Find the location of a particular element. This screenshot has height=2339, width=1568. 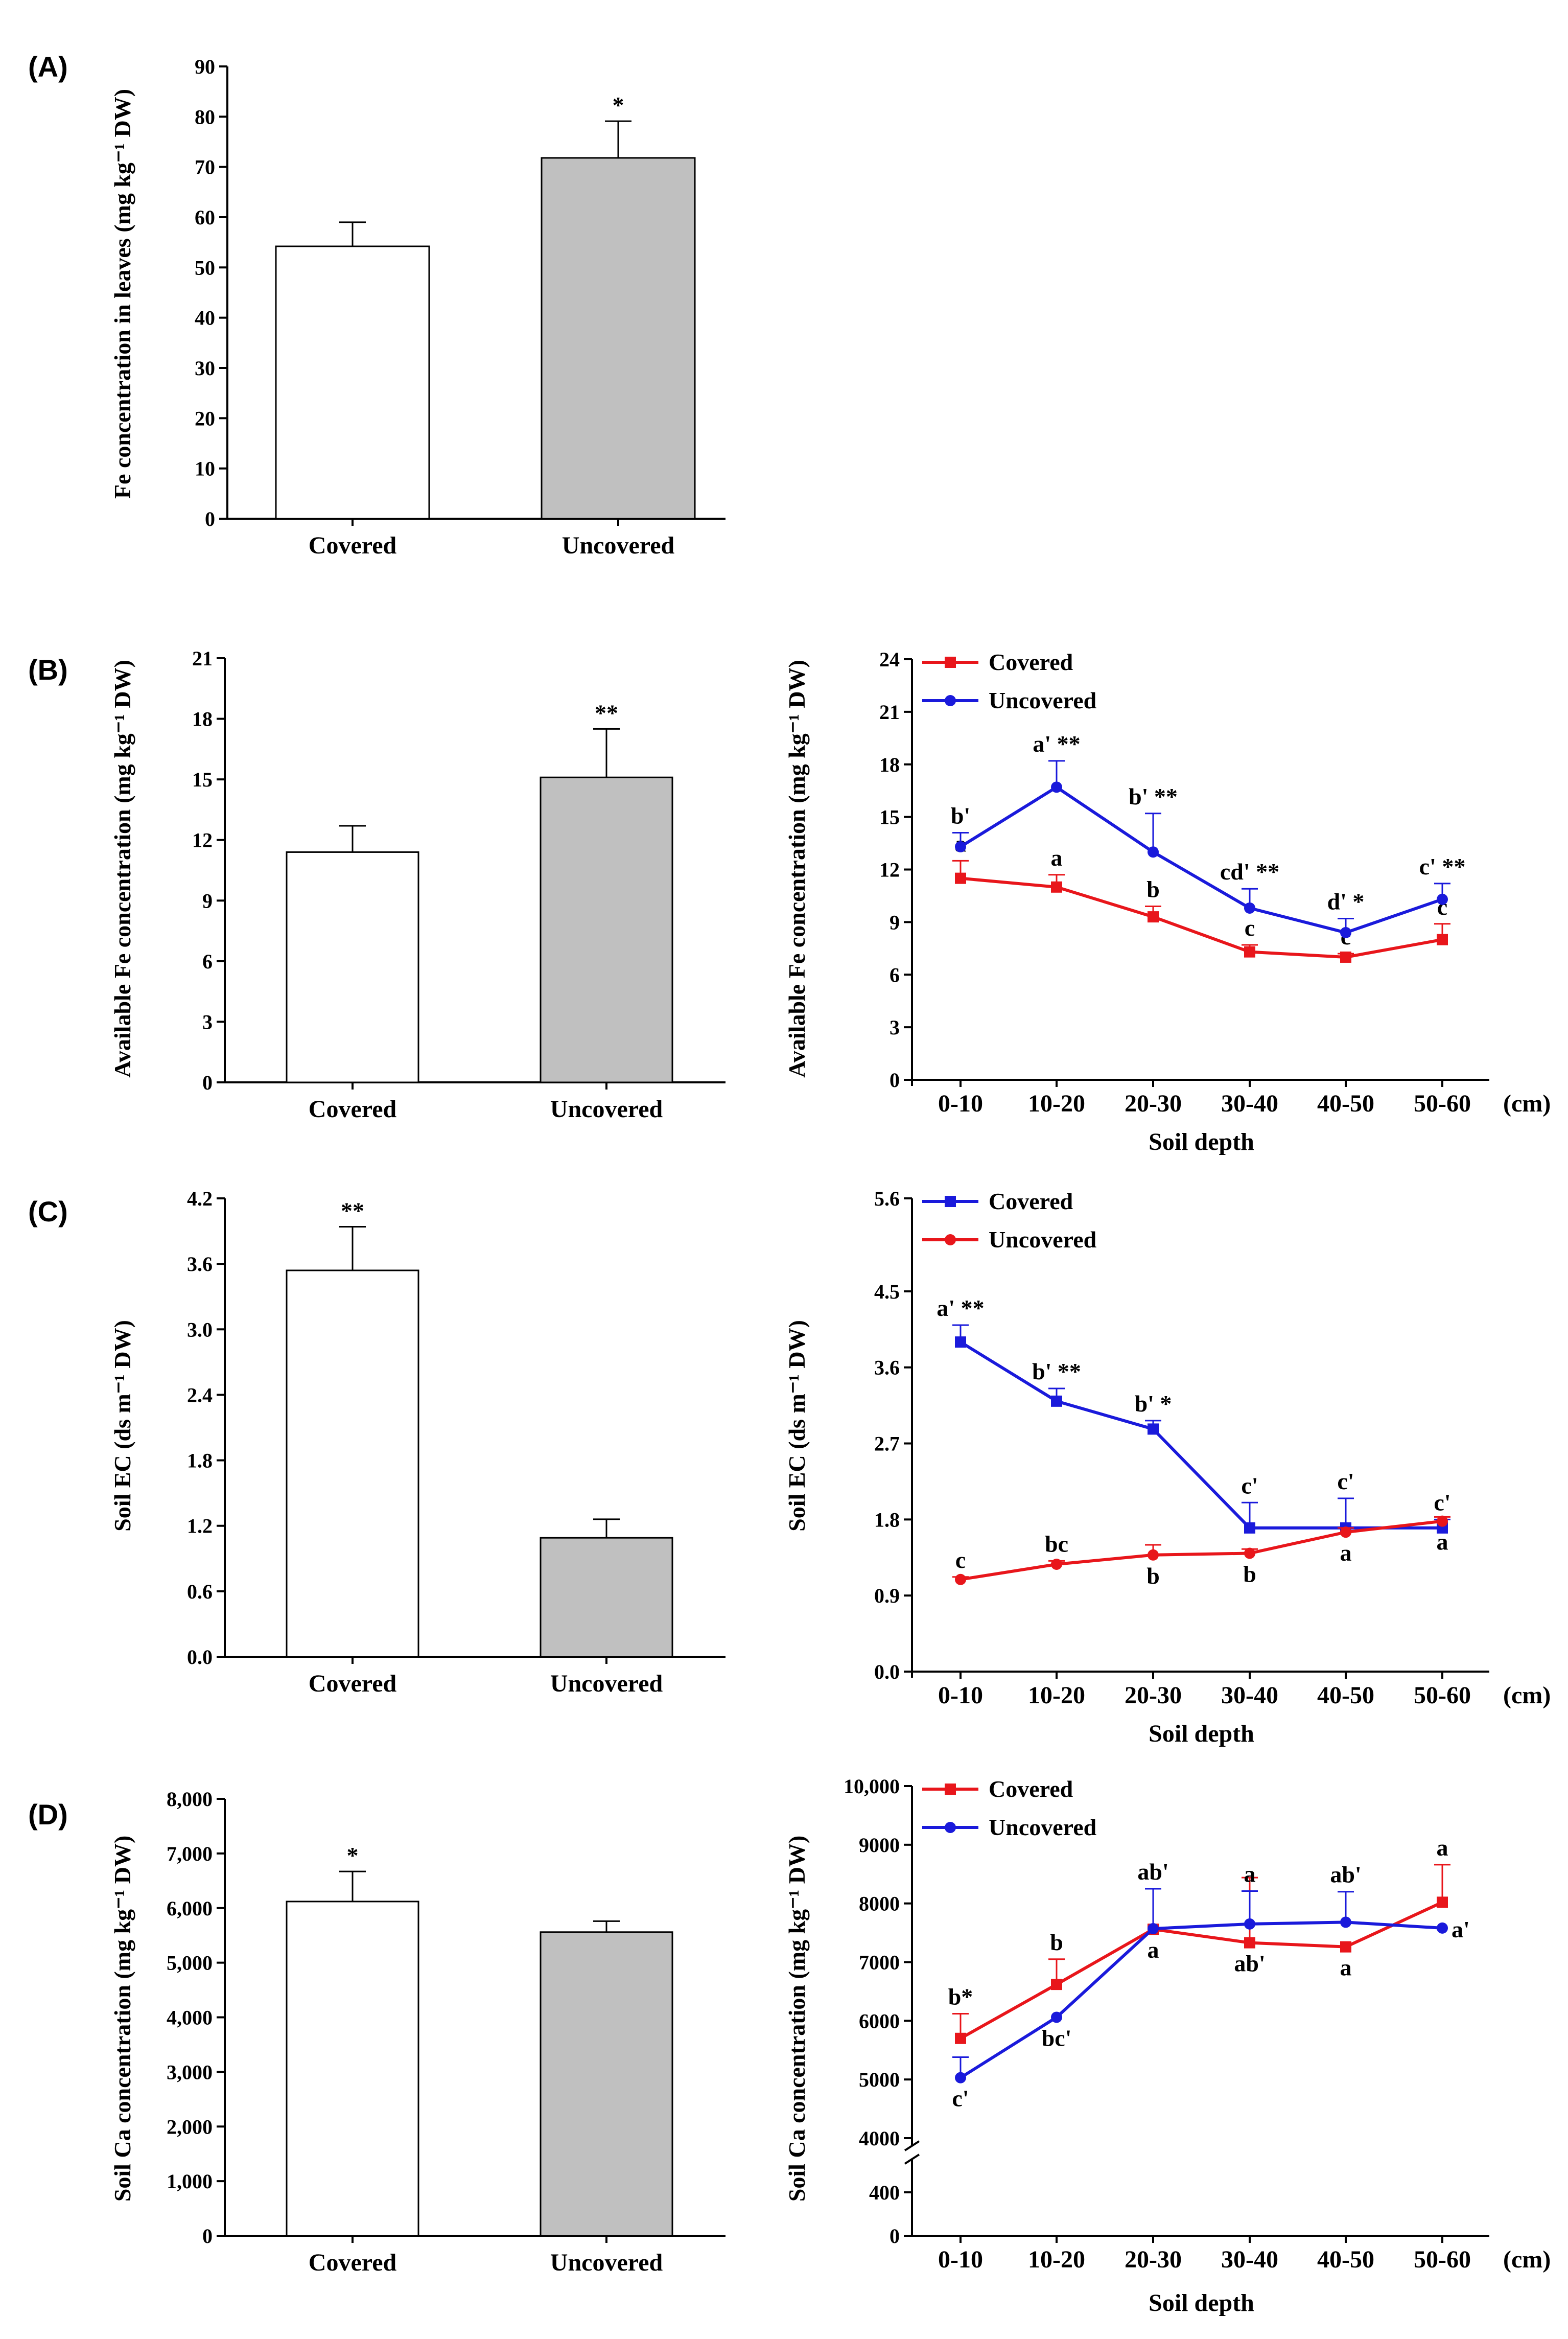

b-bar-y-tick-label: 9 is located at coordinates (207, 900).